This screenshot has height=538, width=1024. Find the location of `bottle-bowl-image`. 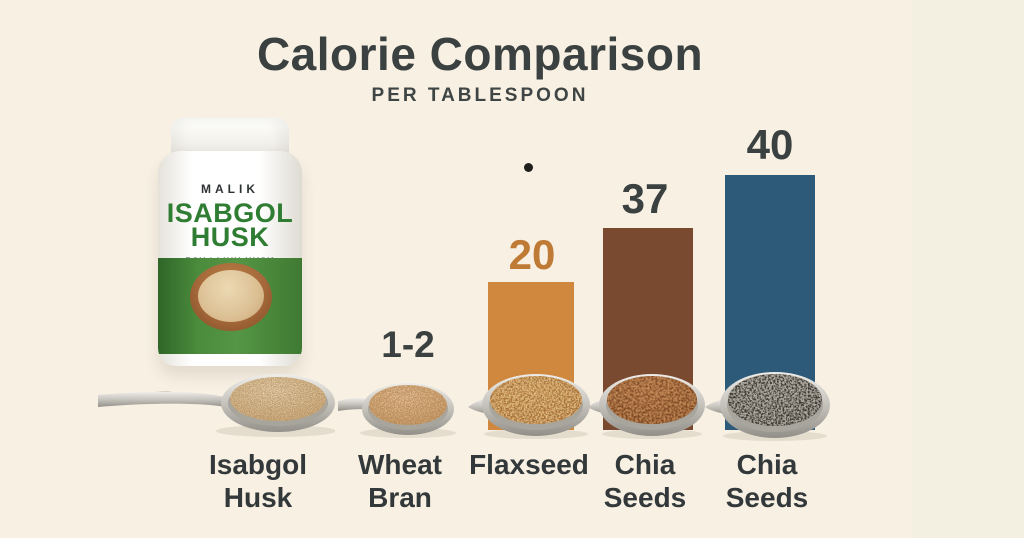

bottle-bowl-image is located at coordinates (231, 297).